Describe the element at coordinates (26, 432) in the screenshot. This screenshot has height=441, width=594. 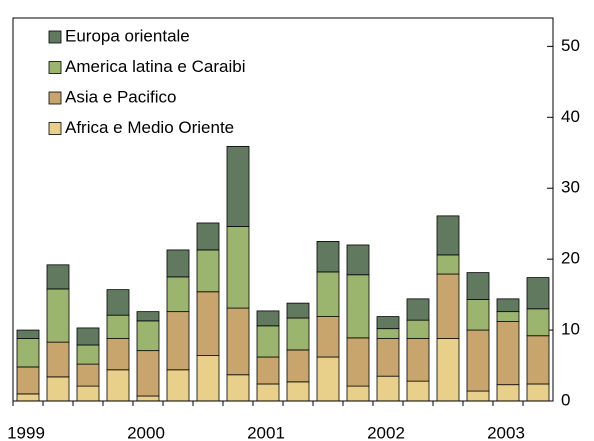
I see `x-tick-label: 1999` at that location.